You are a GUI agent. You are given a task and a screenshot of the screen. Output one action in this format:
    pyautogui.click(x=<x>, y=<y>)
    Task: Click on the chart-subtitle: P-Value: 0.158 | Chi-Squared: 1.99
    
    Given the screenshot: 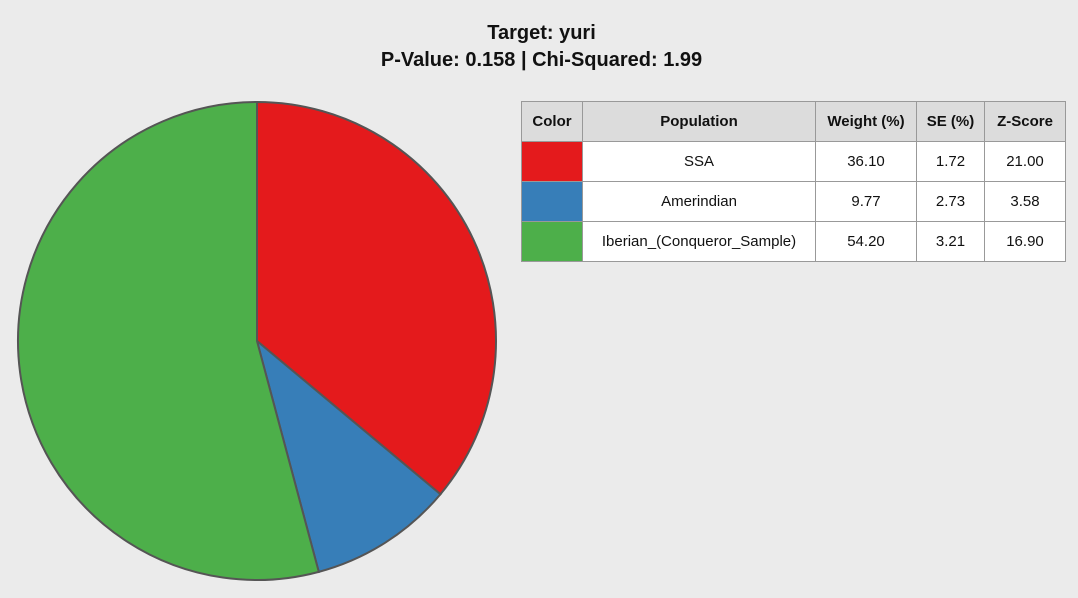 What is the action you would take?
    pyautogui.click(x=541, y=60)
    